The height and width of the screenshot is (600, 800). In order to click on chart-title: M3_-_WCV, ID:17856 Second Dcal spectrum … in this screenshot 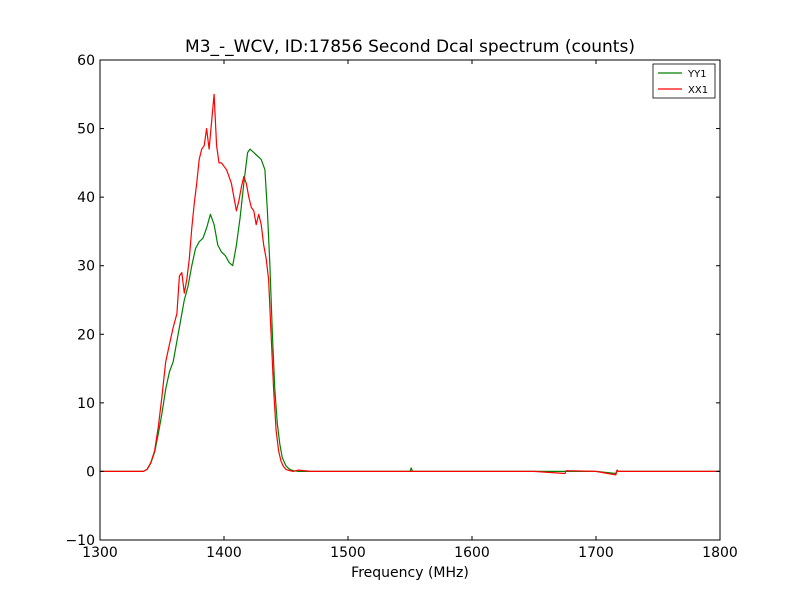, I will do `click(410, 47)`.